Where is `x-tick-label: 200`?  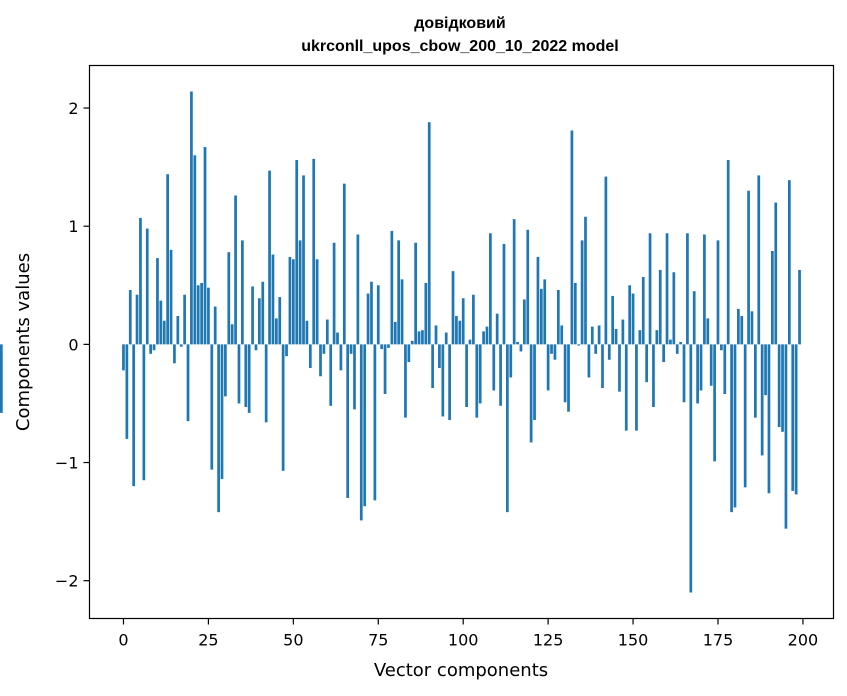
x-tick-label: 200 is located at coordinates (803, 640).